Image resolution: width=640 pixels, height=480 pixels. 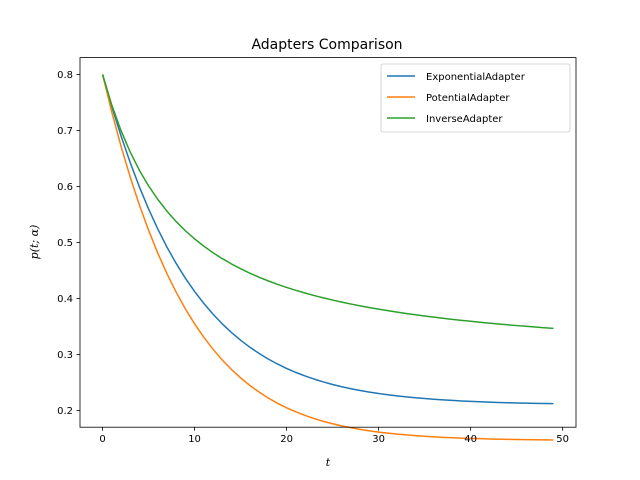 What do you see at coordinates (65, 131) in the screenshot?
I see `y-tick-label-5: 0.7` at bounding box center [65, 131].